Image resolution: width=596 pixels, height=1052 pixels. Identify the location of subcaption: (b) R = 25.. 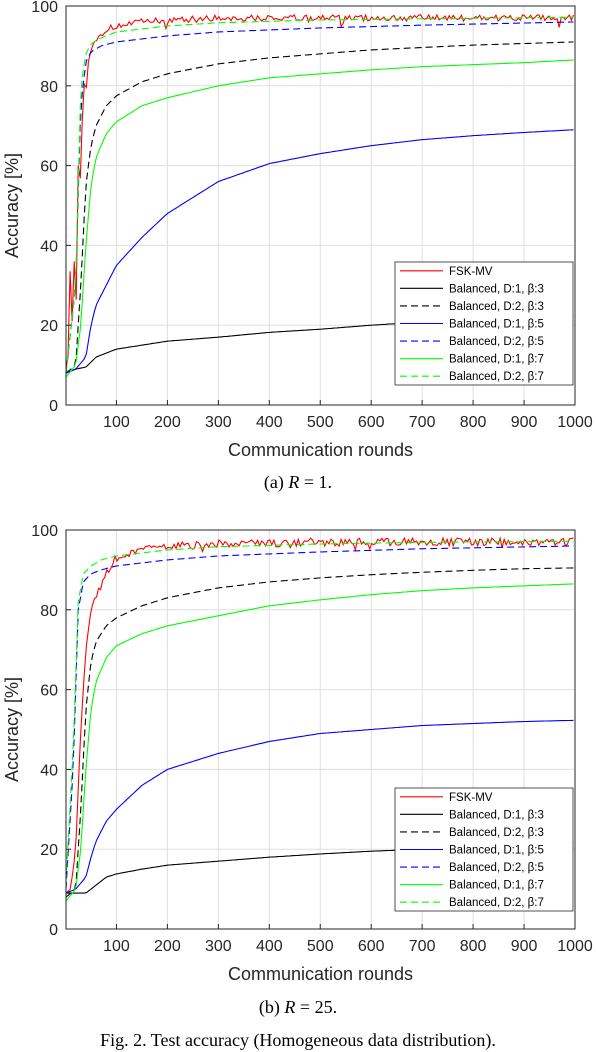
(298, 1007).